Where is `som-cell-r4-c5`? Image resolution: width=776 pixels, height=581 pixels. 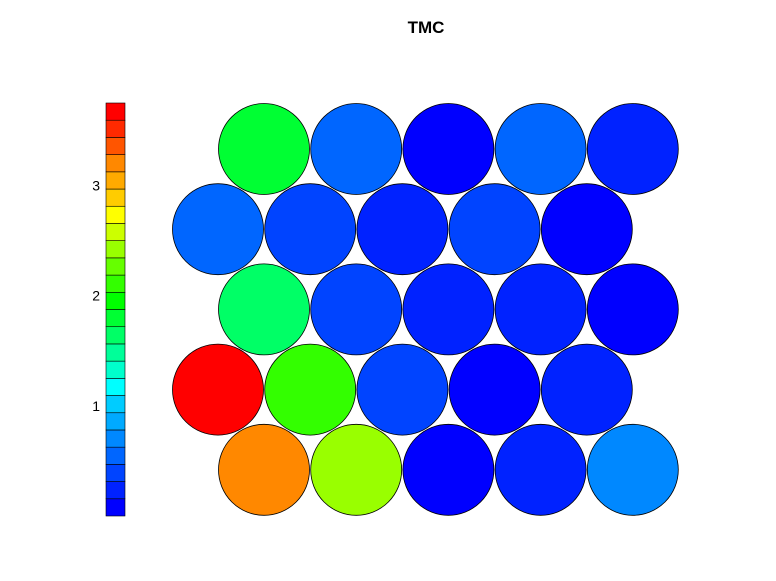
som-cell-r4-c5 is located at coordinates (586, 389).